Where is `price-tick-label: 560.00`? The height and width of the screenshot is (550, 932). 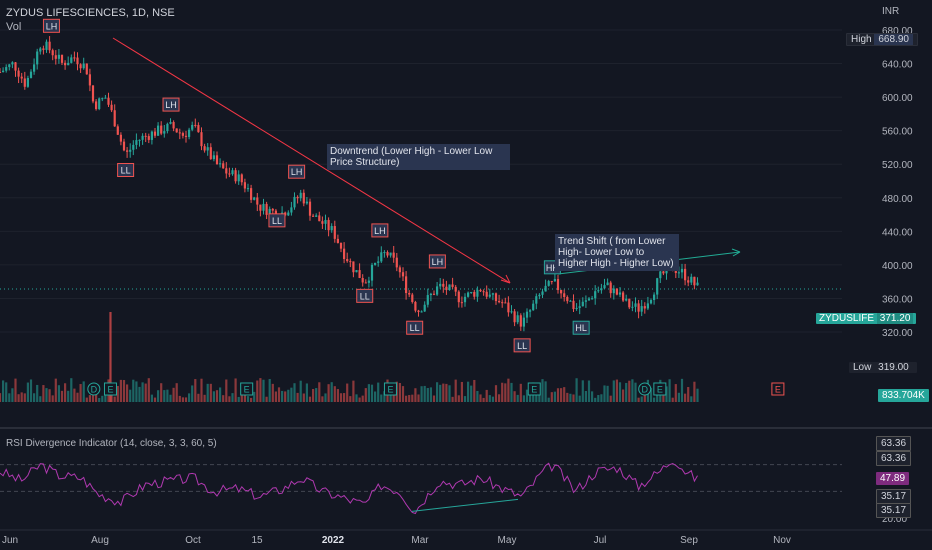 price-tick-label: 560.00 is located at coordinates (897, 132).